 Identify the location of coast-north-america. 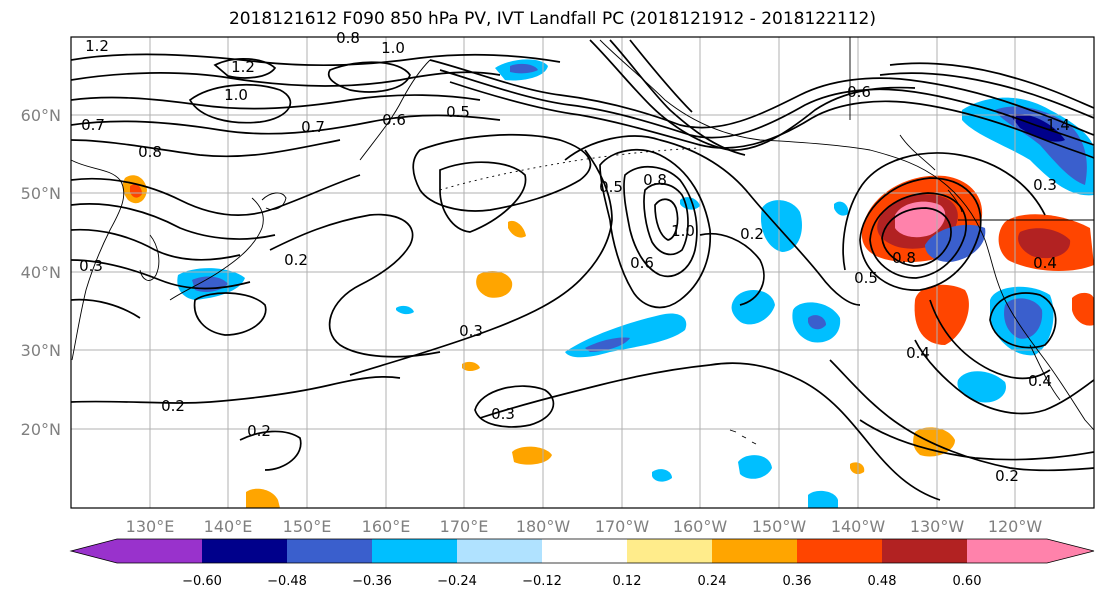
(1016, 305).